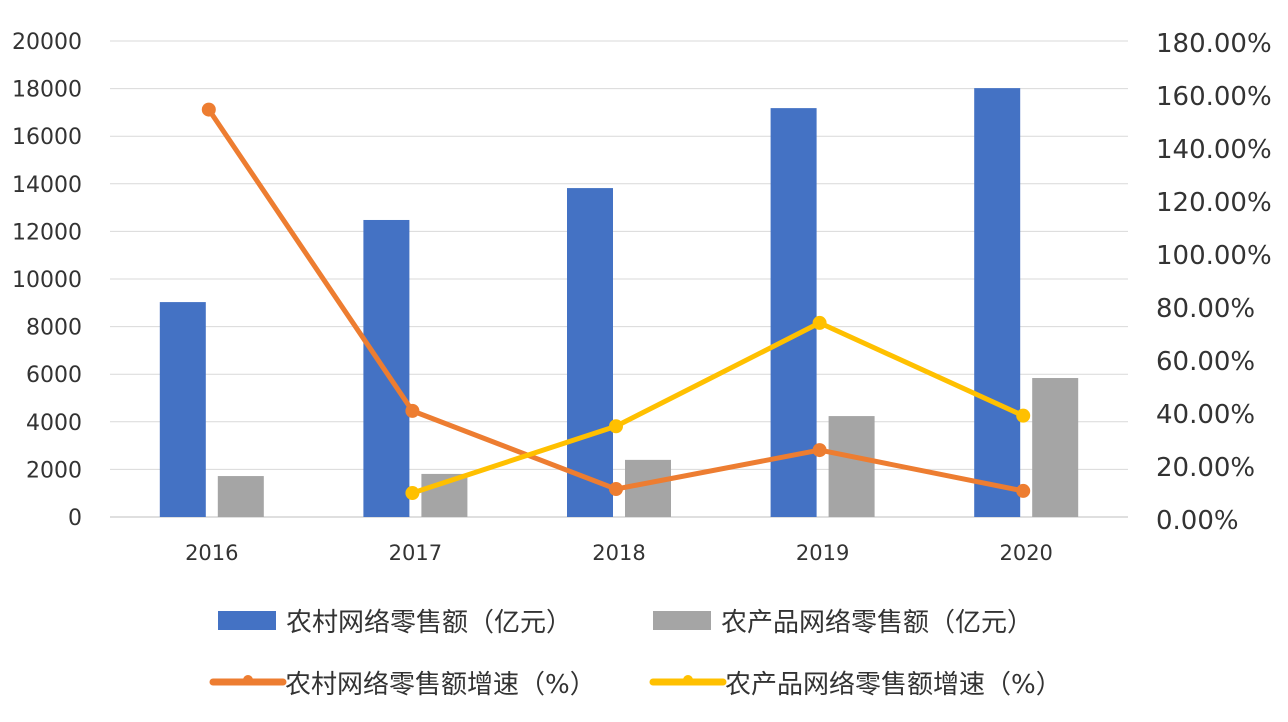 The width and height of the screenshot is (1288, 722). I want to click on y-left-tick-label: 18000, so click(47, 90).